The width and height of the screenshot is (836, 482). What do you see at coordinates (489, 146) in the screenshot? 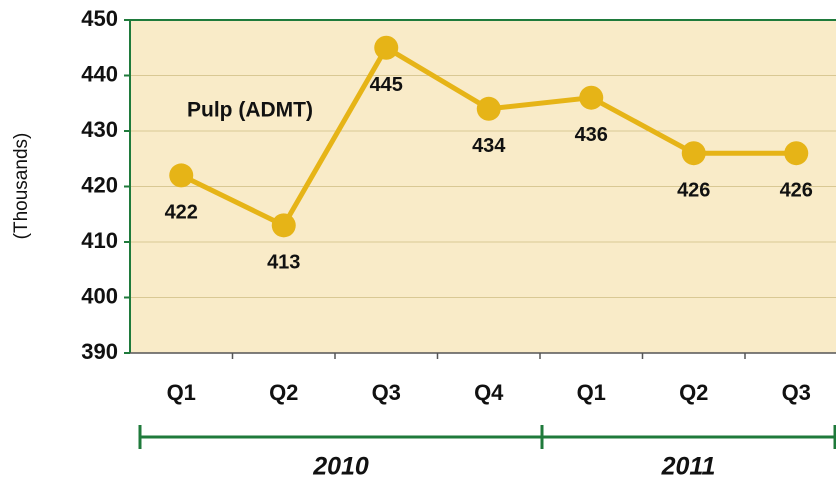
I see `data-label: 434` at bounding box center [489, 146].